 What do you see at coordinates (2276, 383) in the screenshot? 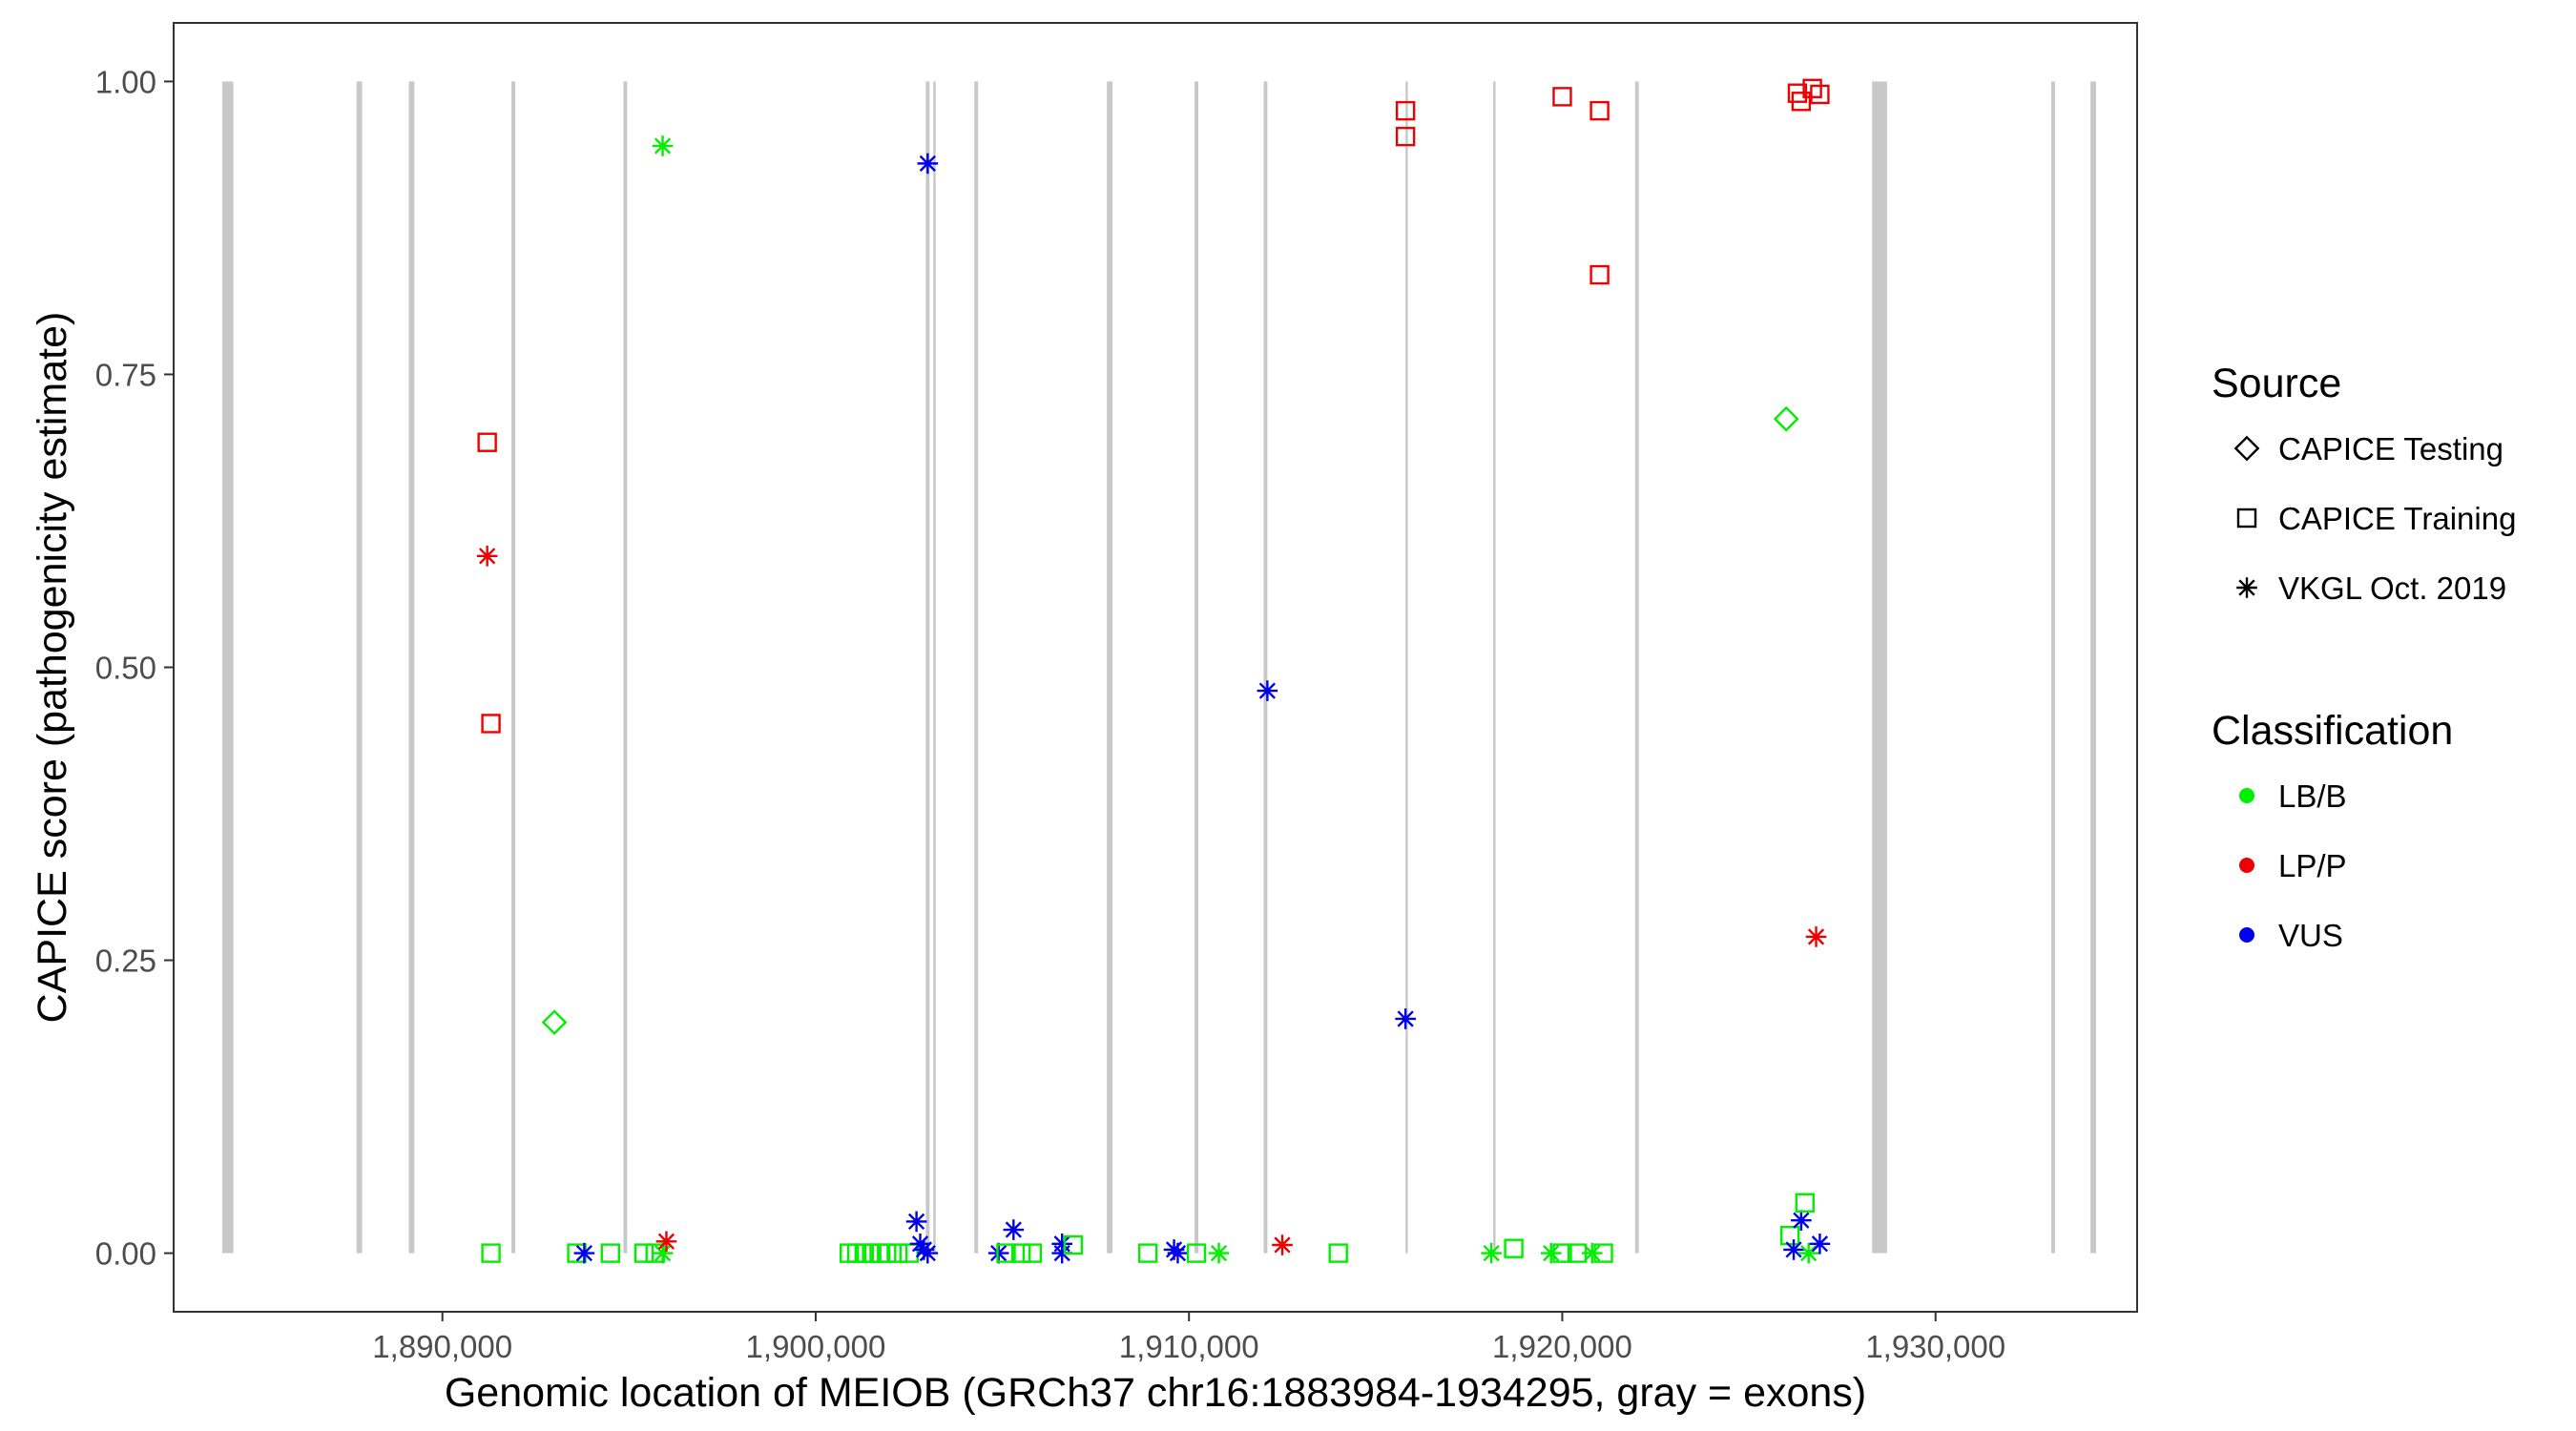
I see `legend-source-title: Source` at bounding box center [2276, 383].